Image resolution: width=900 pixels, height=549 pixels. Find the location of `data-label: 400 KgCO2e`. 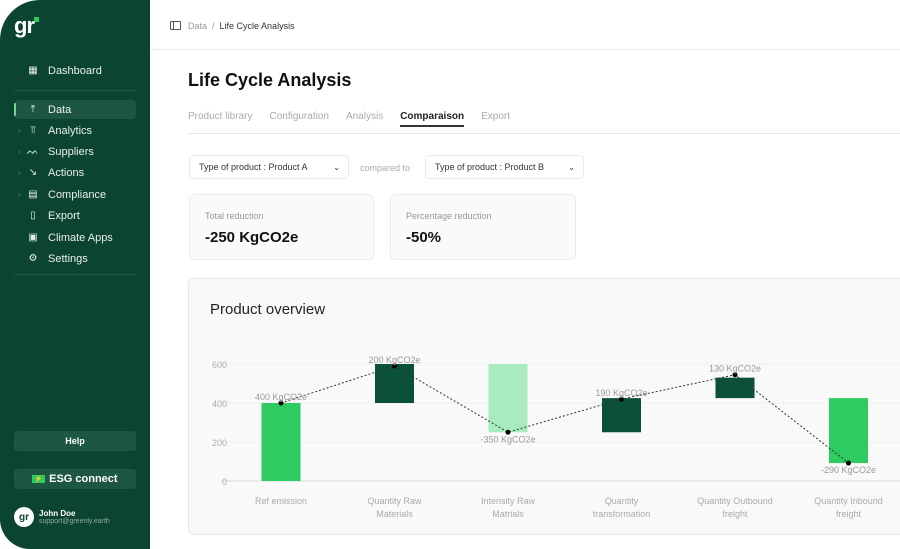

data-label: 400 KgCO2e is located at coordinates (281, 397).